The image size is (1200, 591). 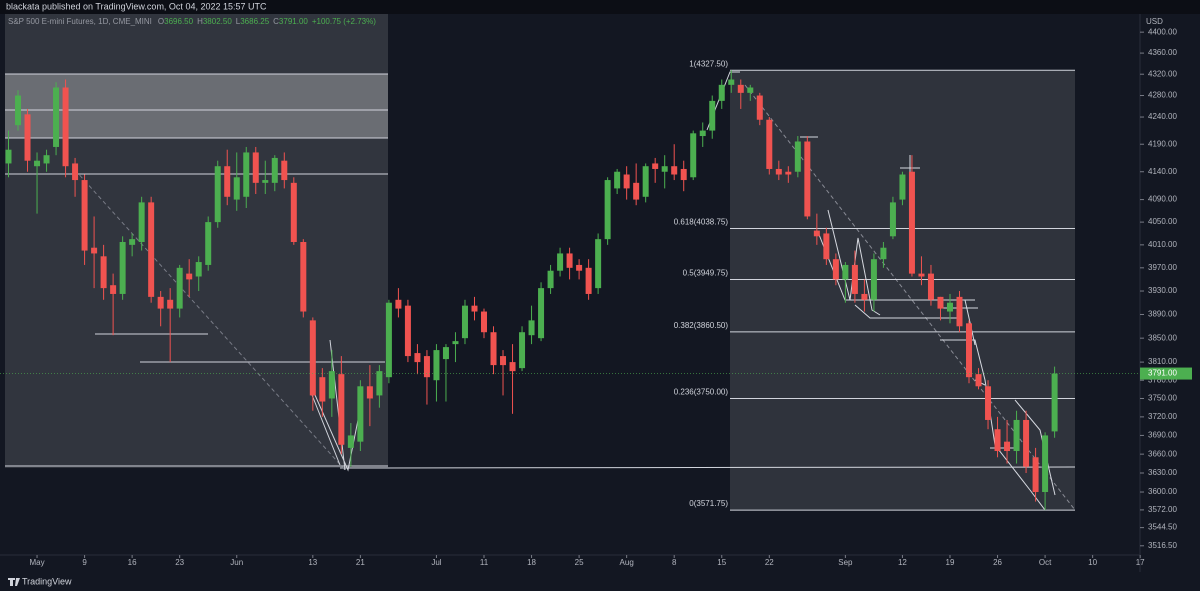 I want to click on fib-label: 0.618(4038.75), so click(x=701, y=222).